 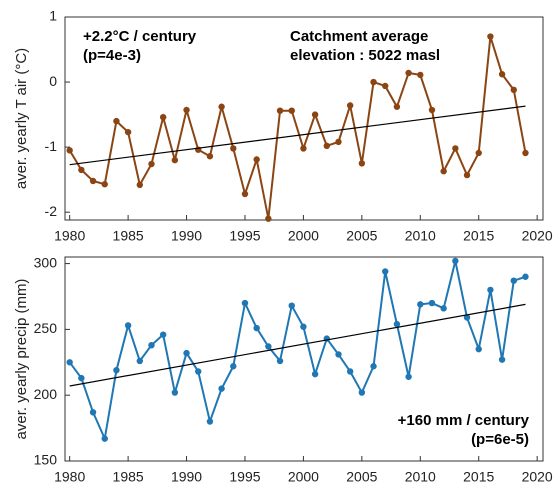 What do you see at coordinates (140, 36) in the screenshot?
I see `annotation: +2.2°C / century` at bounding box center [140, 36].